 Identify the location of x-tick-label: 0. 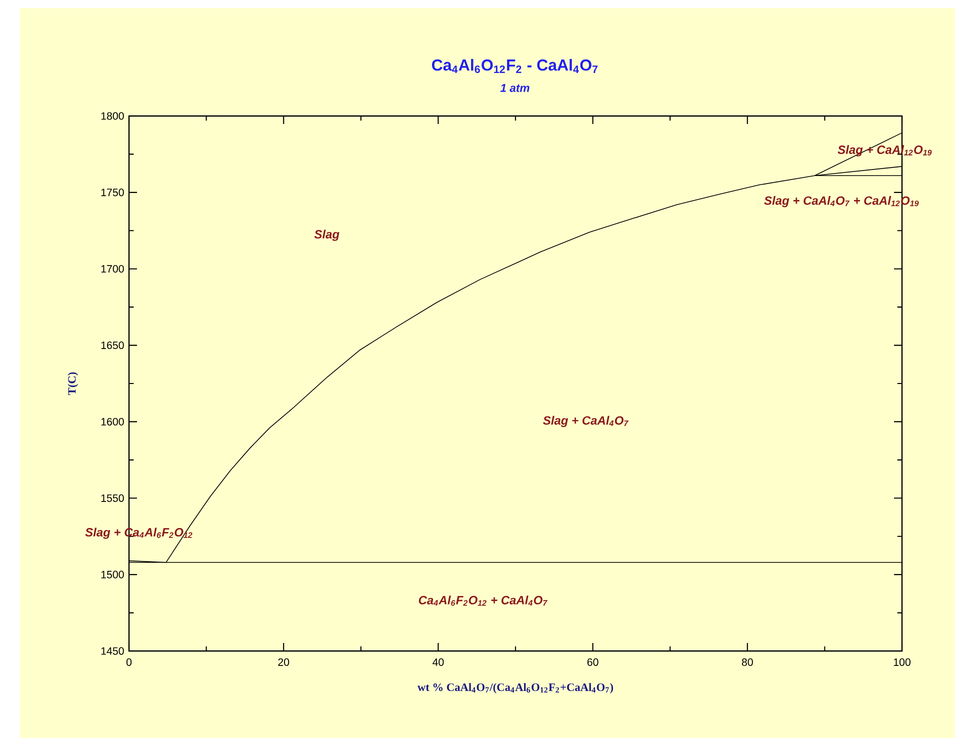
(129, 662).